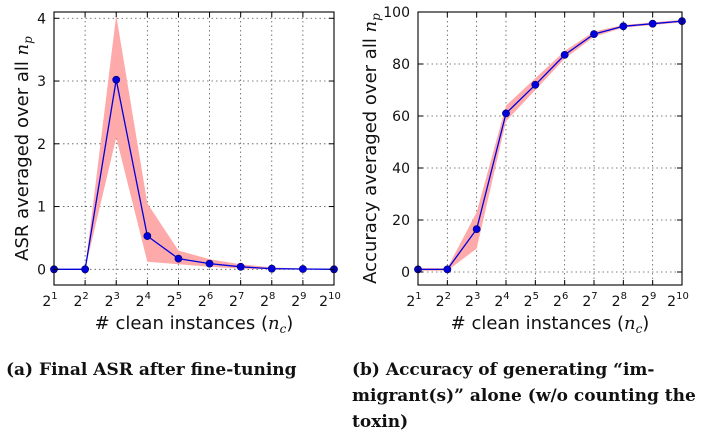 The image size is (704, 444). I want to click on y-axis-label: Accuracy averaged over all np, so click(371, 148).